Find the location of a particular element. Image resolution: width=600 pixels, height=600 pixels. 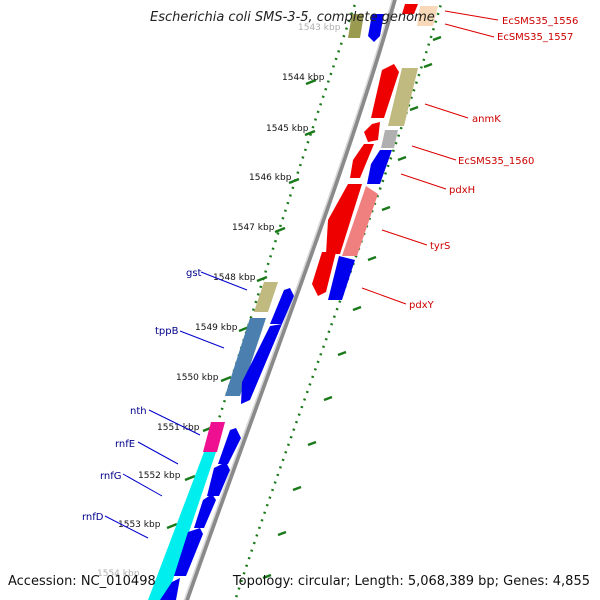

tick-label: 1548 kbp is located at coordinates (234, 278).